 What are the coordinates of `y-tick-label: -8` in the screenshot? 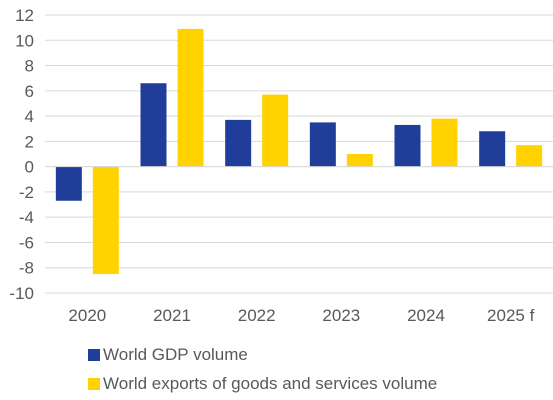 It's located at (26, 268).